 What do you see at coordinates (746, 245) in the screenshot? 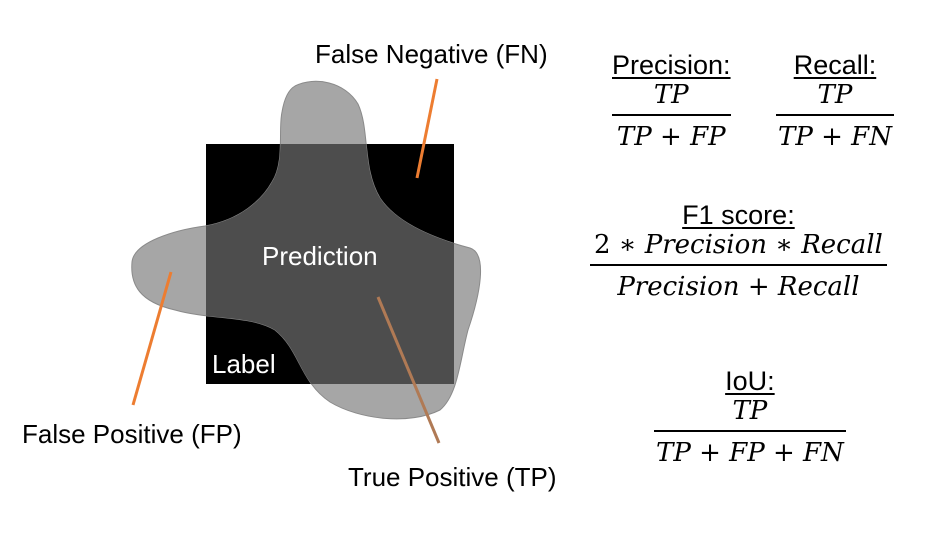
I see `f1-numerator-rest: ∗ Precision ∗ Recall` at bounding box center [746, 245].